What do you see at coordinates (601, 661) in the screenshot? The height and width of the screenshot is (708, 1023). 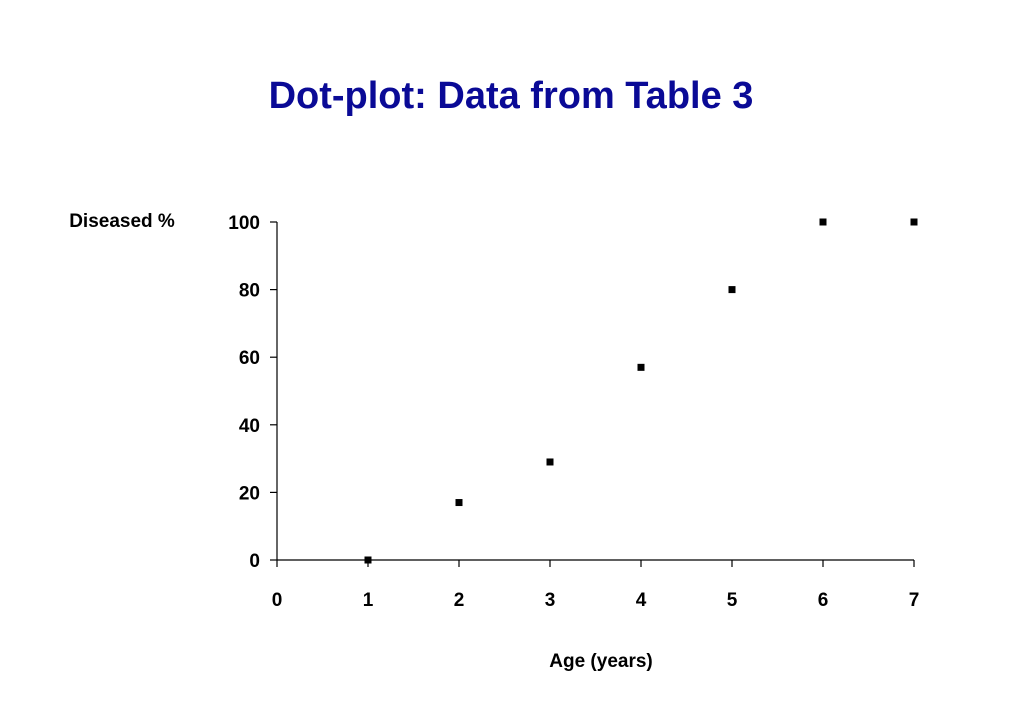 I see `x-axis-label: Age (years)` at bounding box center [601, 661].